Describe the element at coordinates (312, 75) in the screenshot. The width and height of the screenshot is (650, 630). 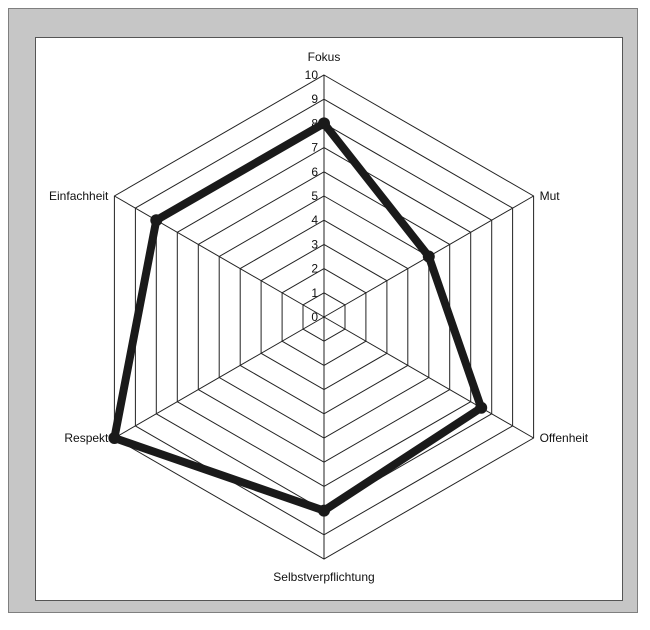
I see `tick-label-10: 10` at that location.